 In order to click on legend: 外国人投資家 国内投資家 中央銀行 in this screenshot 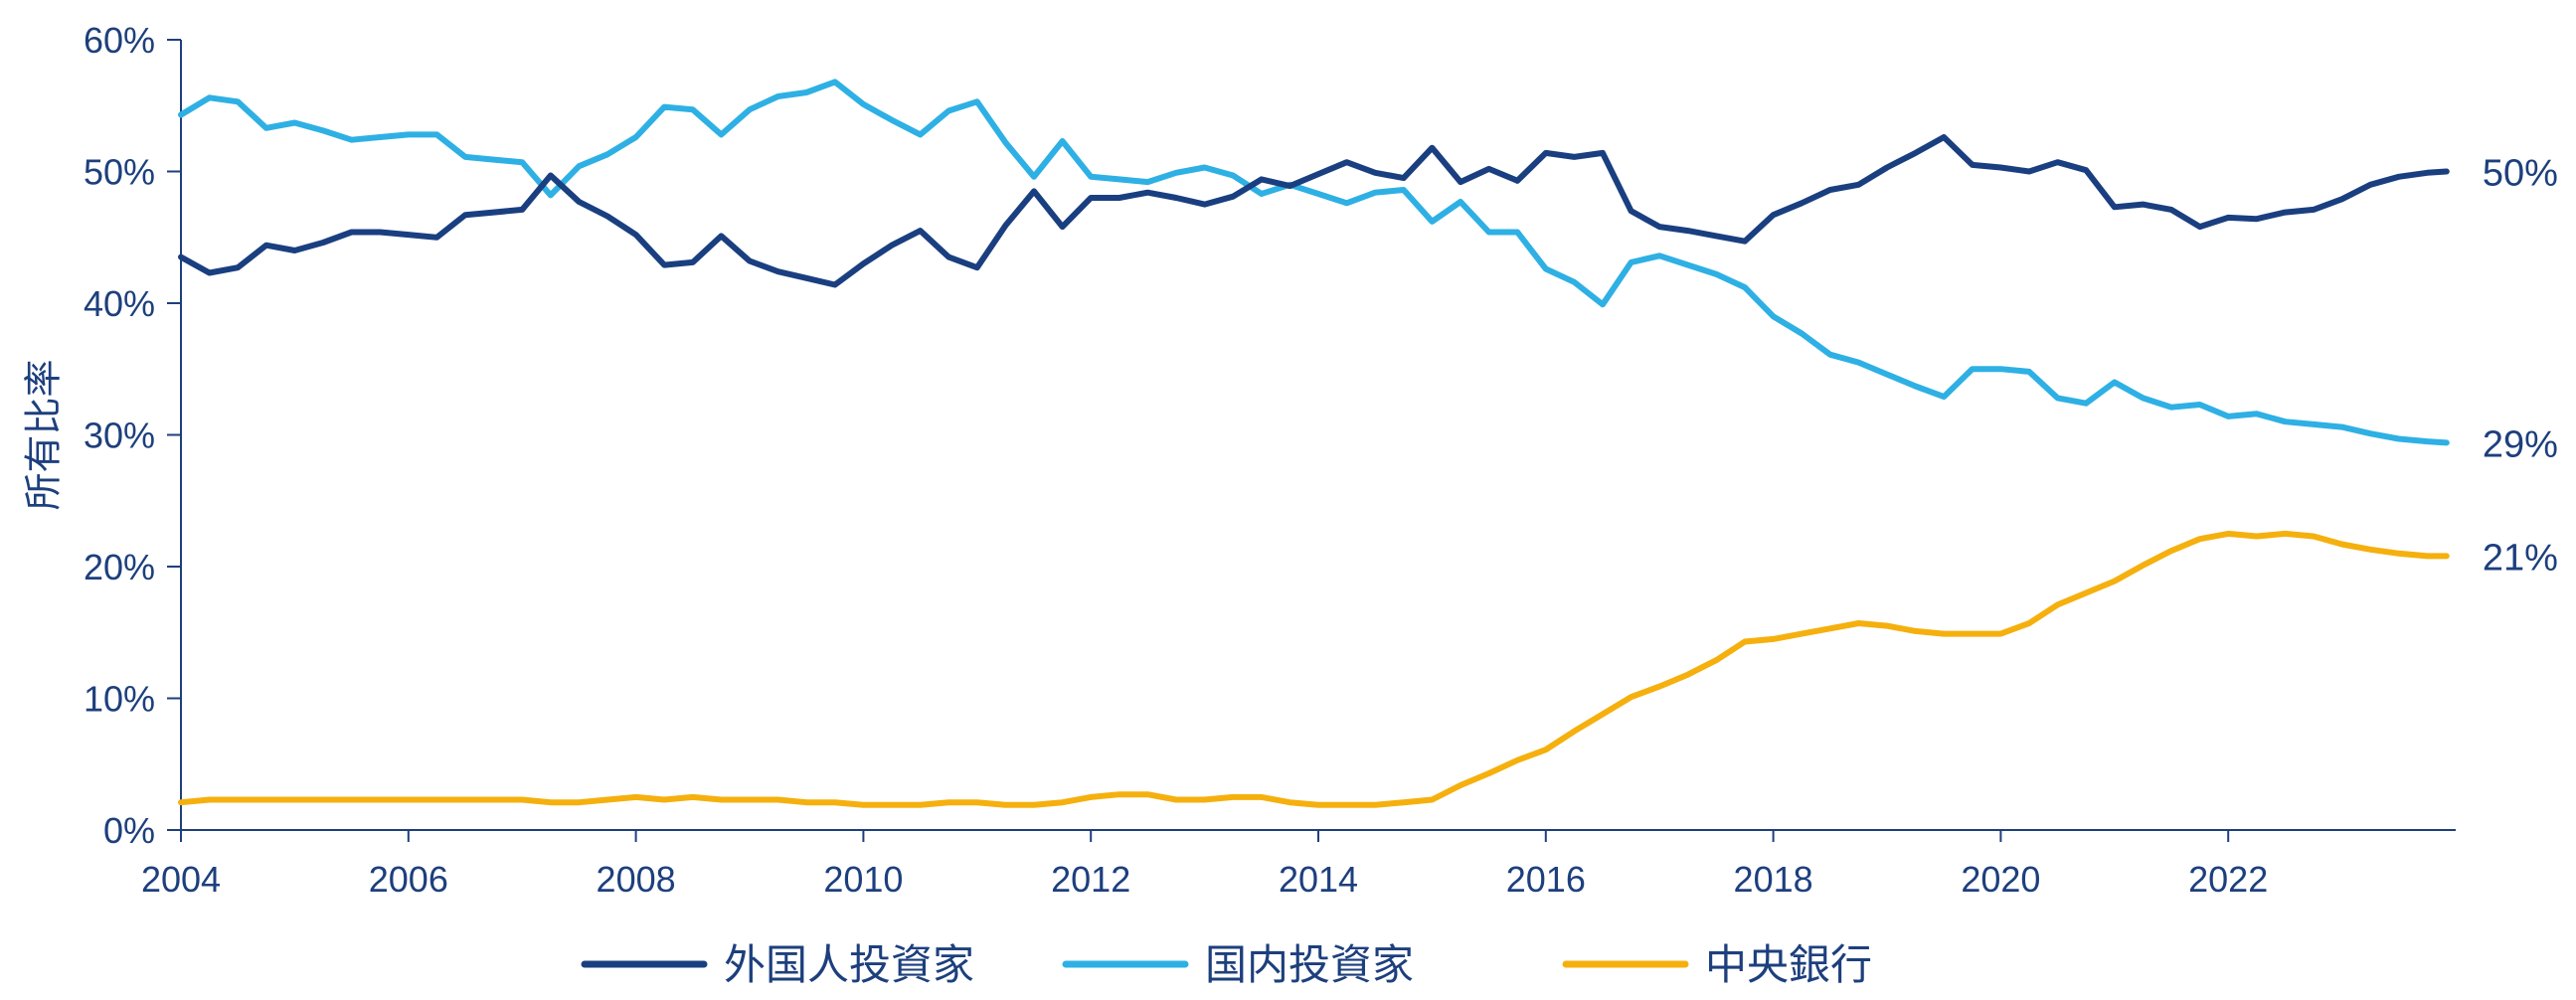, I will do `click(1226, 965)`.